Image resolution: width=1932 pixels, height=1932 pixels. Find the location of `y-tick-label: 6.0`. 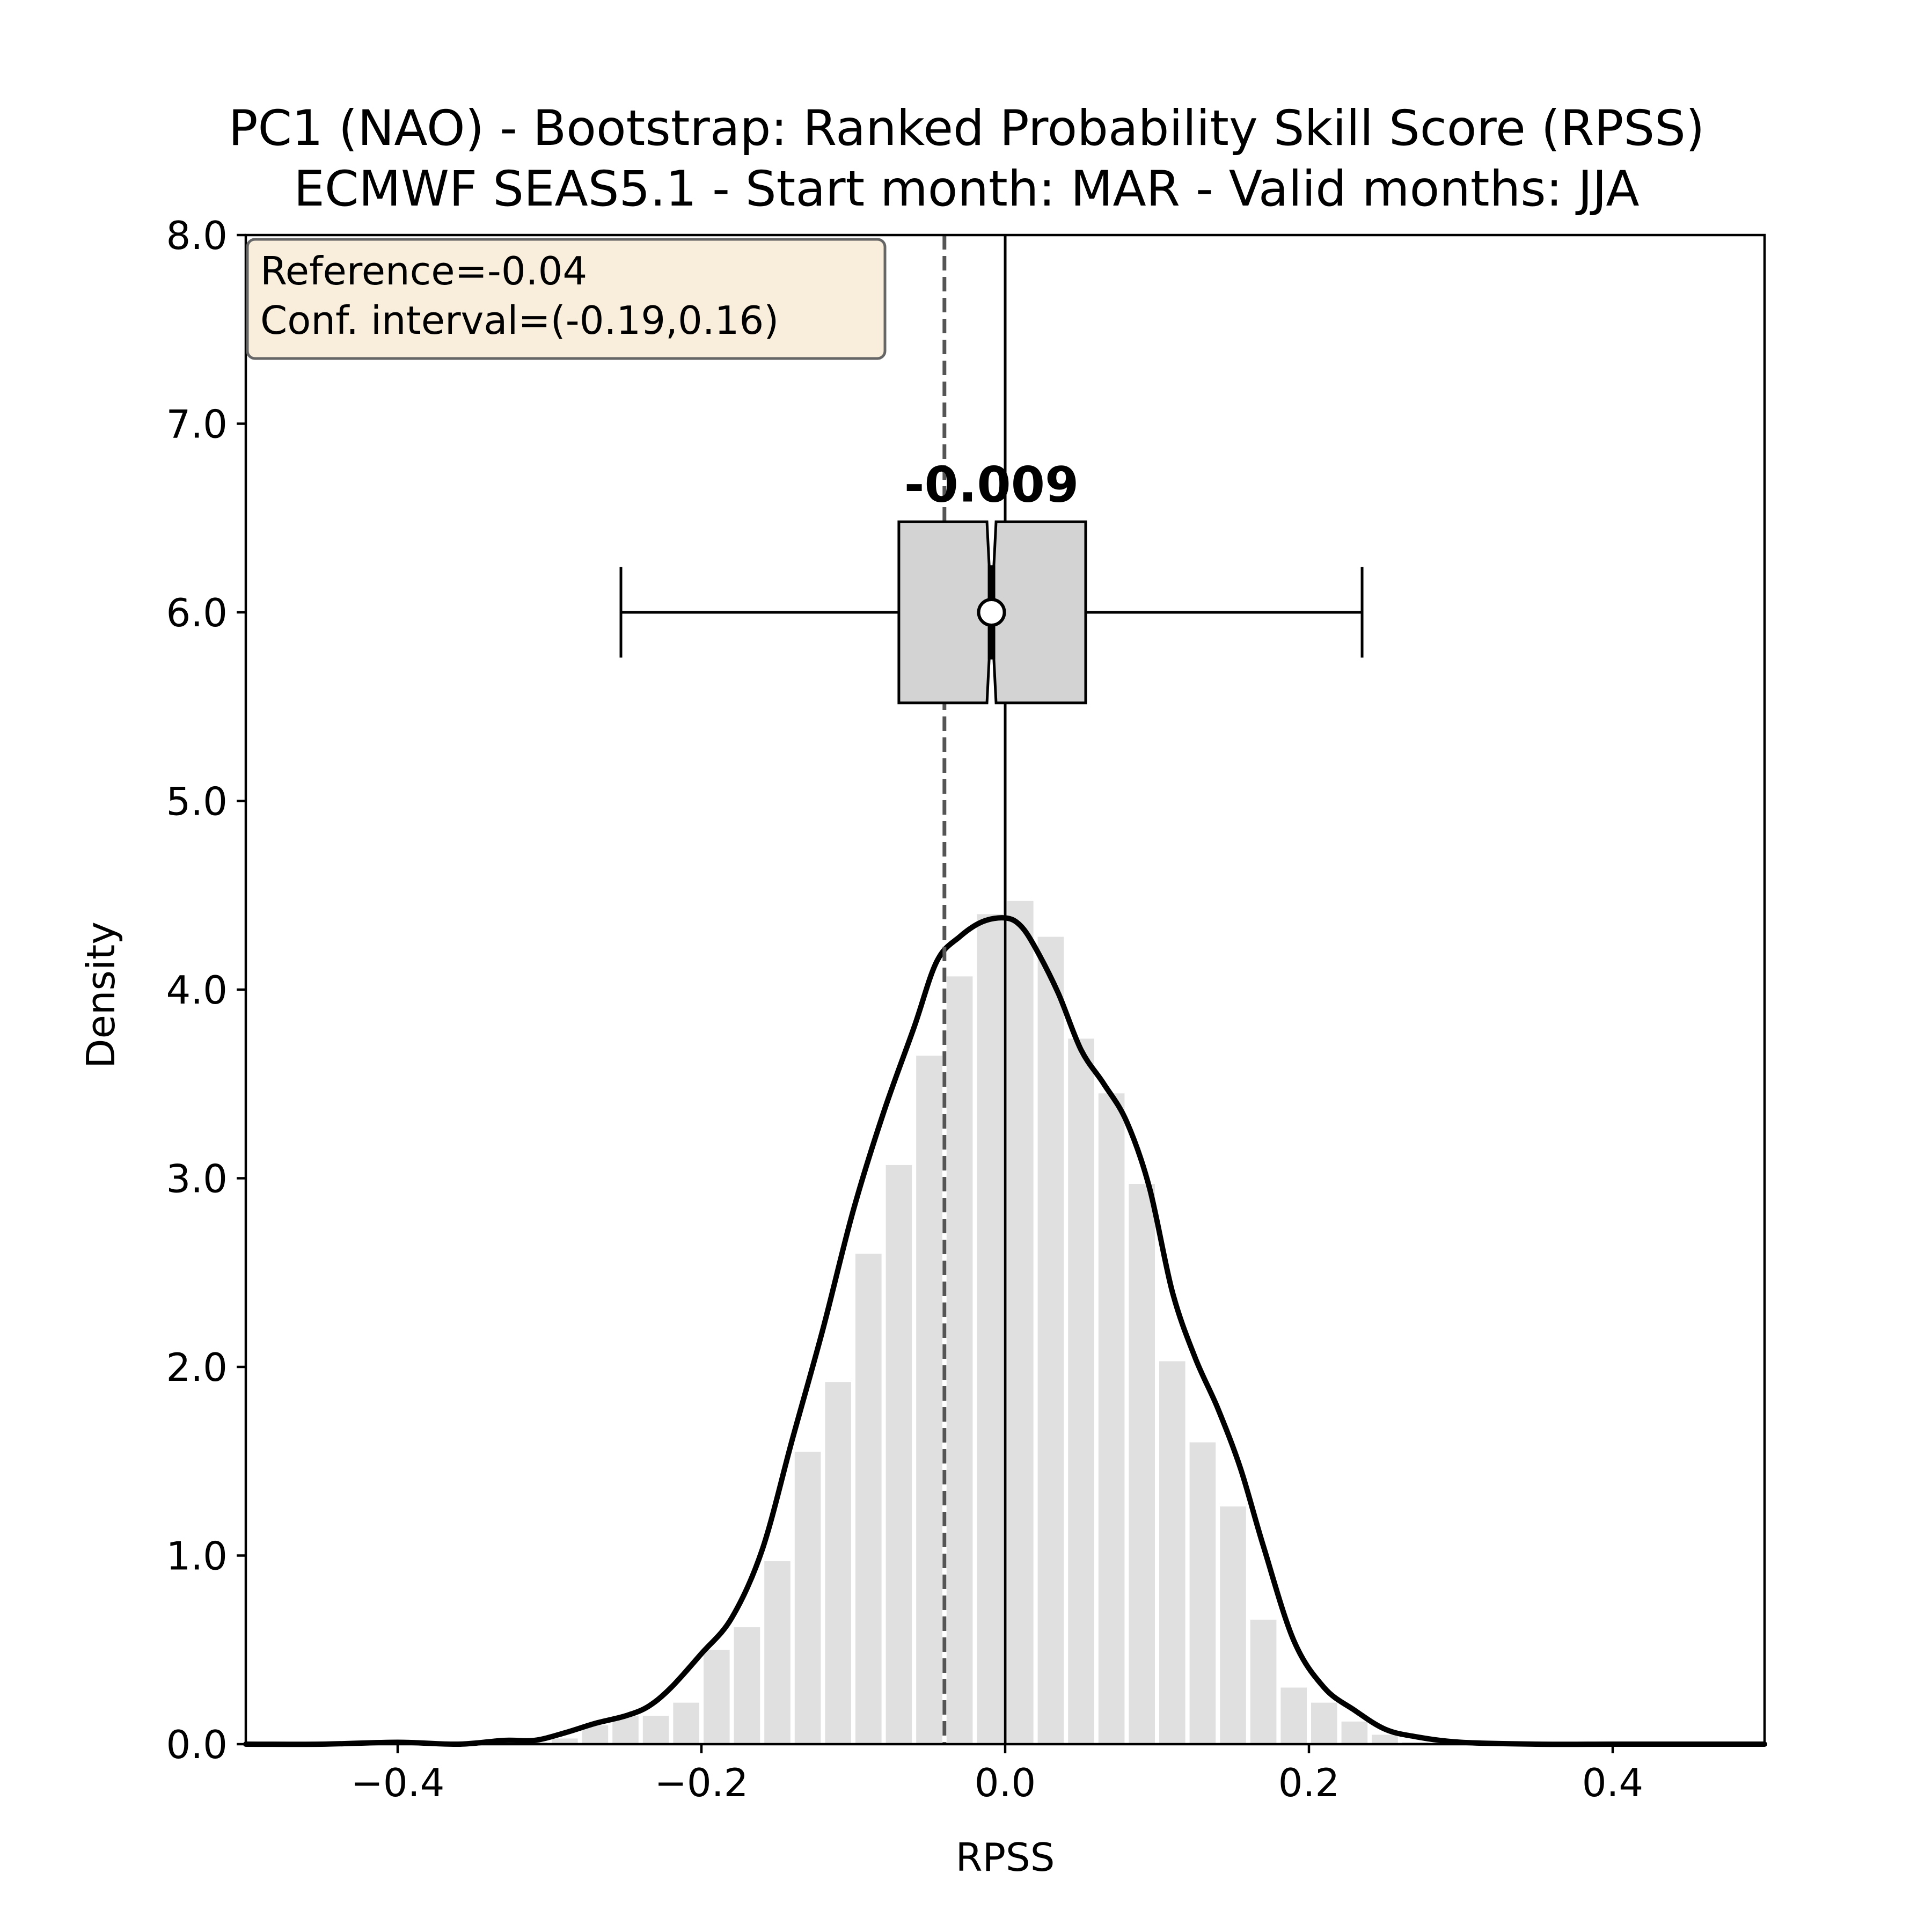

y-tick-label: 6.0 is located at coordinates (197, 612).